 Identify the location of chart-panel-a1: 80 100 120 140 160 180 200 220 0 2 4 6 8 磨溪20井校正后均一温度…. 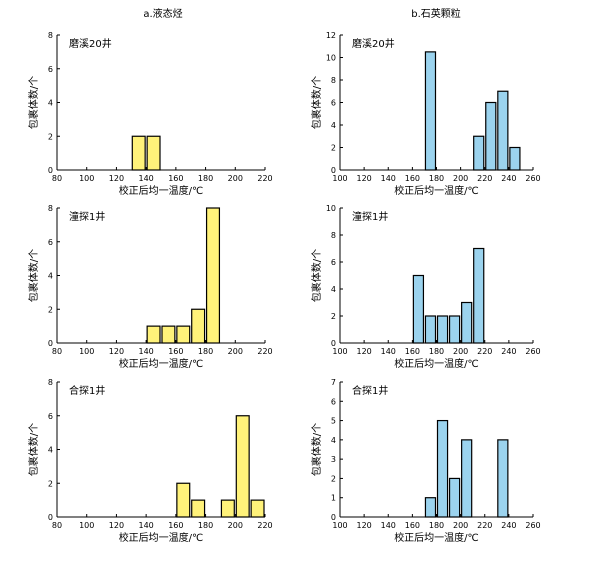
(150, 114).